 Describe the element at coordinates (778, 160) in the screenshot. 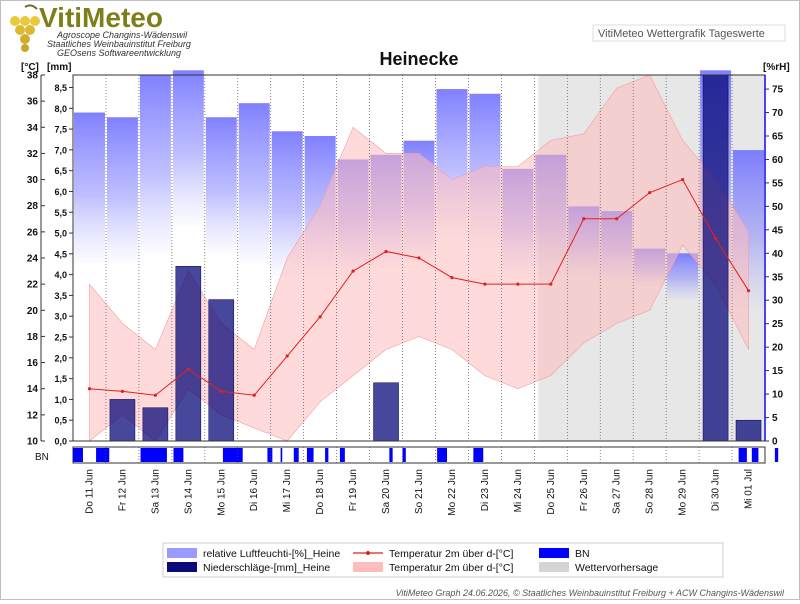

I see `y-right-tick-label: 60` at that location.